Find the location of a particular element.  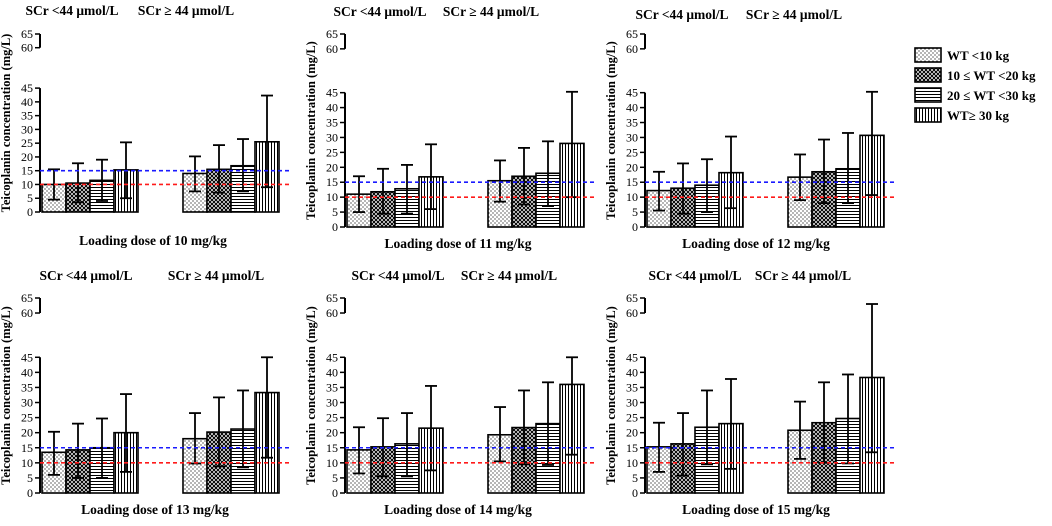

x-axis-label: Loading dose of 14 mg/kg is located at coordinates (458, 509).